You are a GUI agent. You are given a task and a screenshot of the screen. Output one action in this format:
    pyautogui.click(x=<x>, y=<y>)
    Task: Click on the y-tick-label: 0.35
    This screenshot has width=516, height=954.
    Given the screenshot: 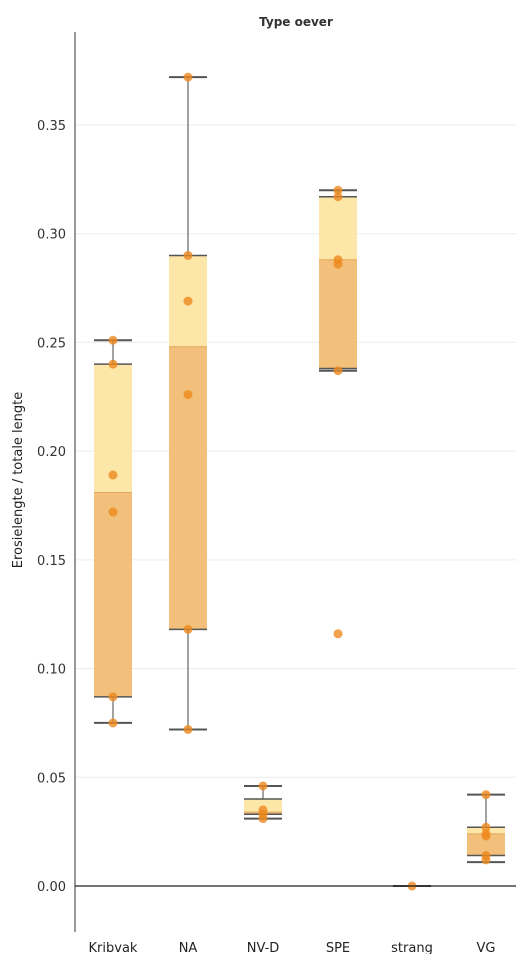 What is the action you would take?
    pyautogui.click(x=51, y=126)
    